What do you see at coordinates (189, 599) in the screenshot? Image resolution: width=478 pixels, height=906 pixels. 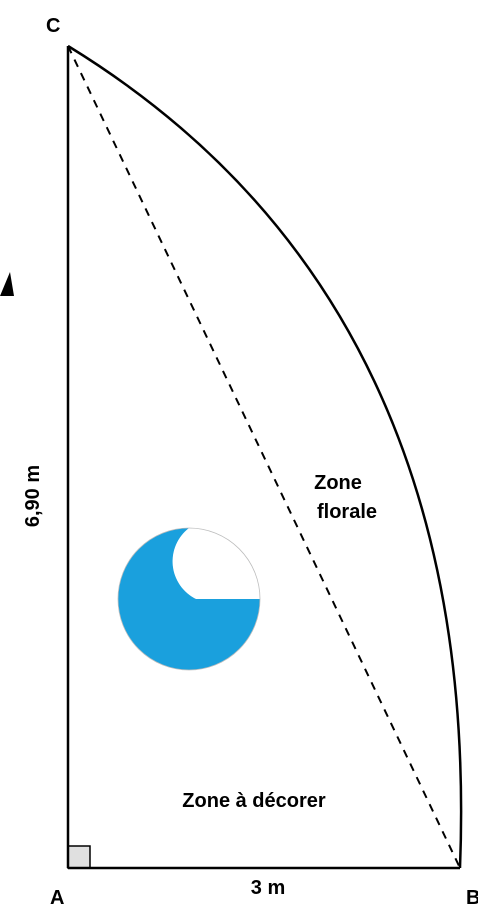 I see `circular-basin-icon` at bounding box center [189, 599].